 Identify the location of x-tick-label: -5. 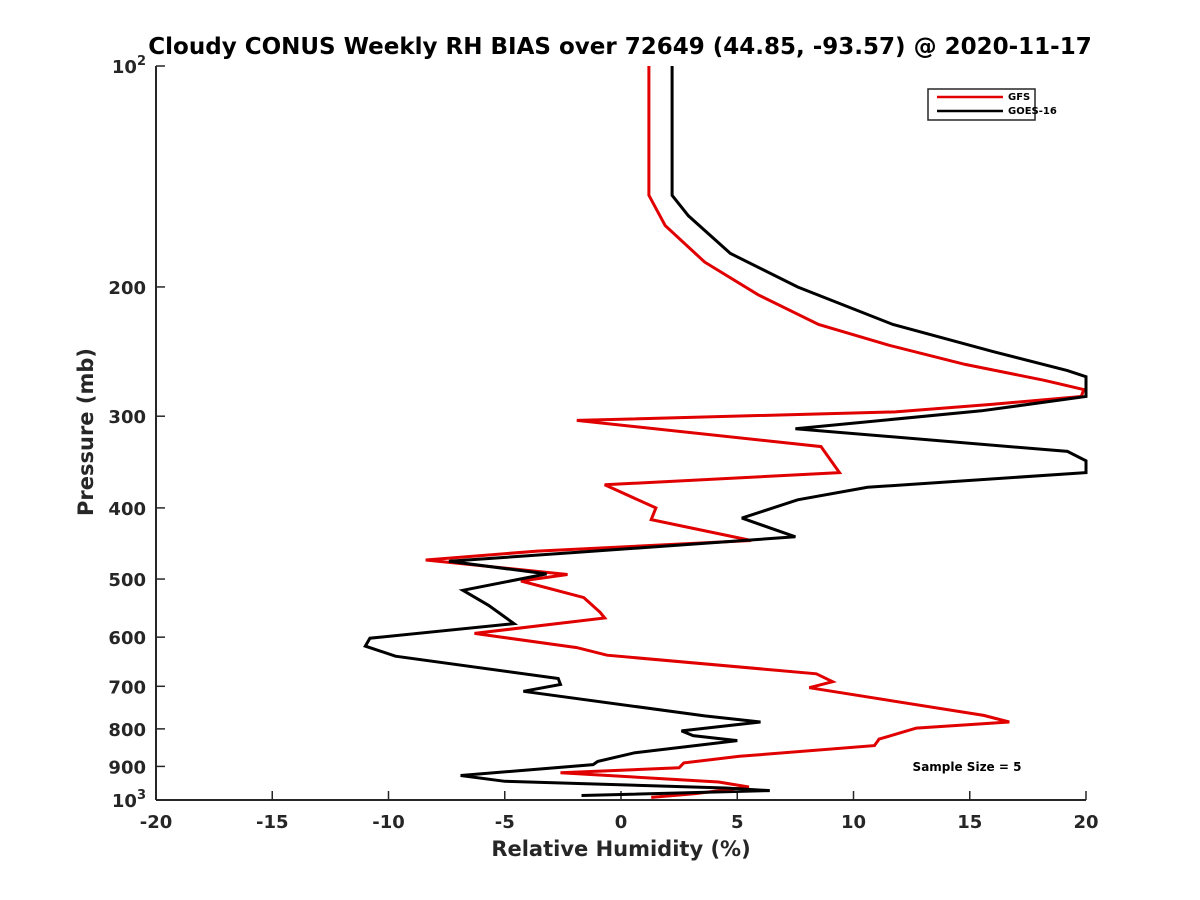
(505, 822).